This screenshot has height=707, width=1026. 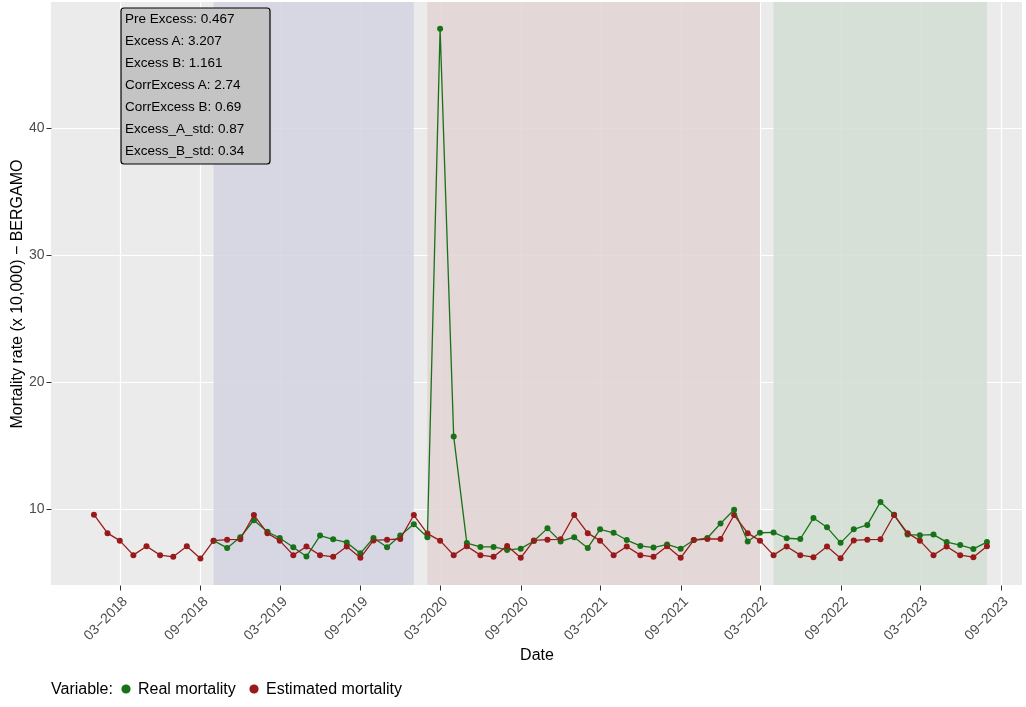 What do you see at coordinates (16, 294) in the screenshot?
I see `y-axis-title: Mortality rate (x 10,000) − BERGAMO` at bounding box center [16, 294].